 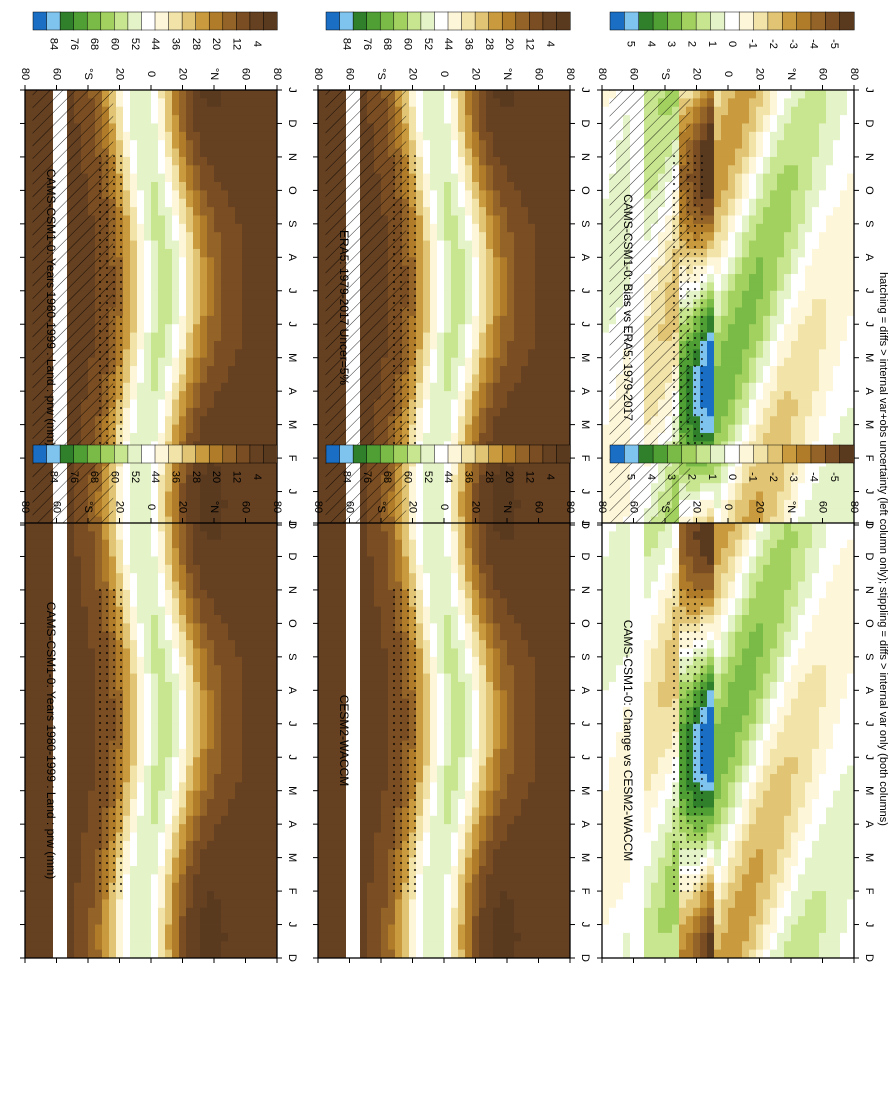 What do you see at coordinates (88, 507) in the screenshot?
I see `lat-tick-label: °S` at bounding box center [88, 507].